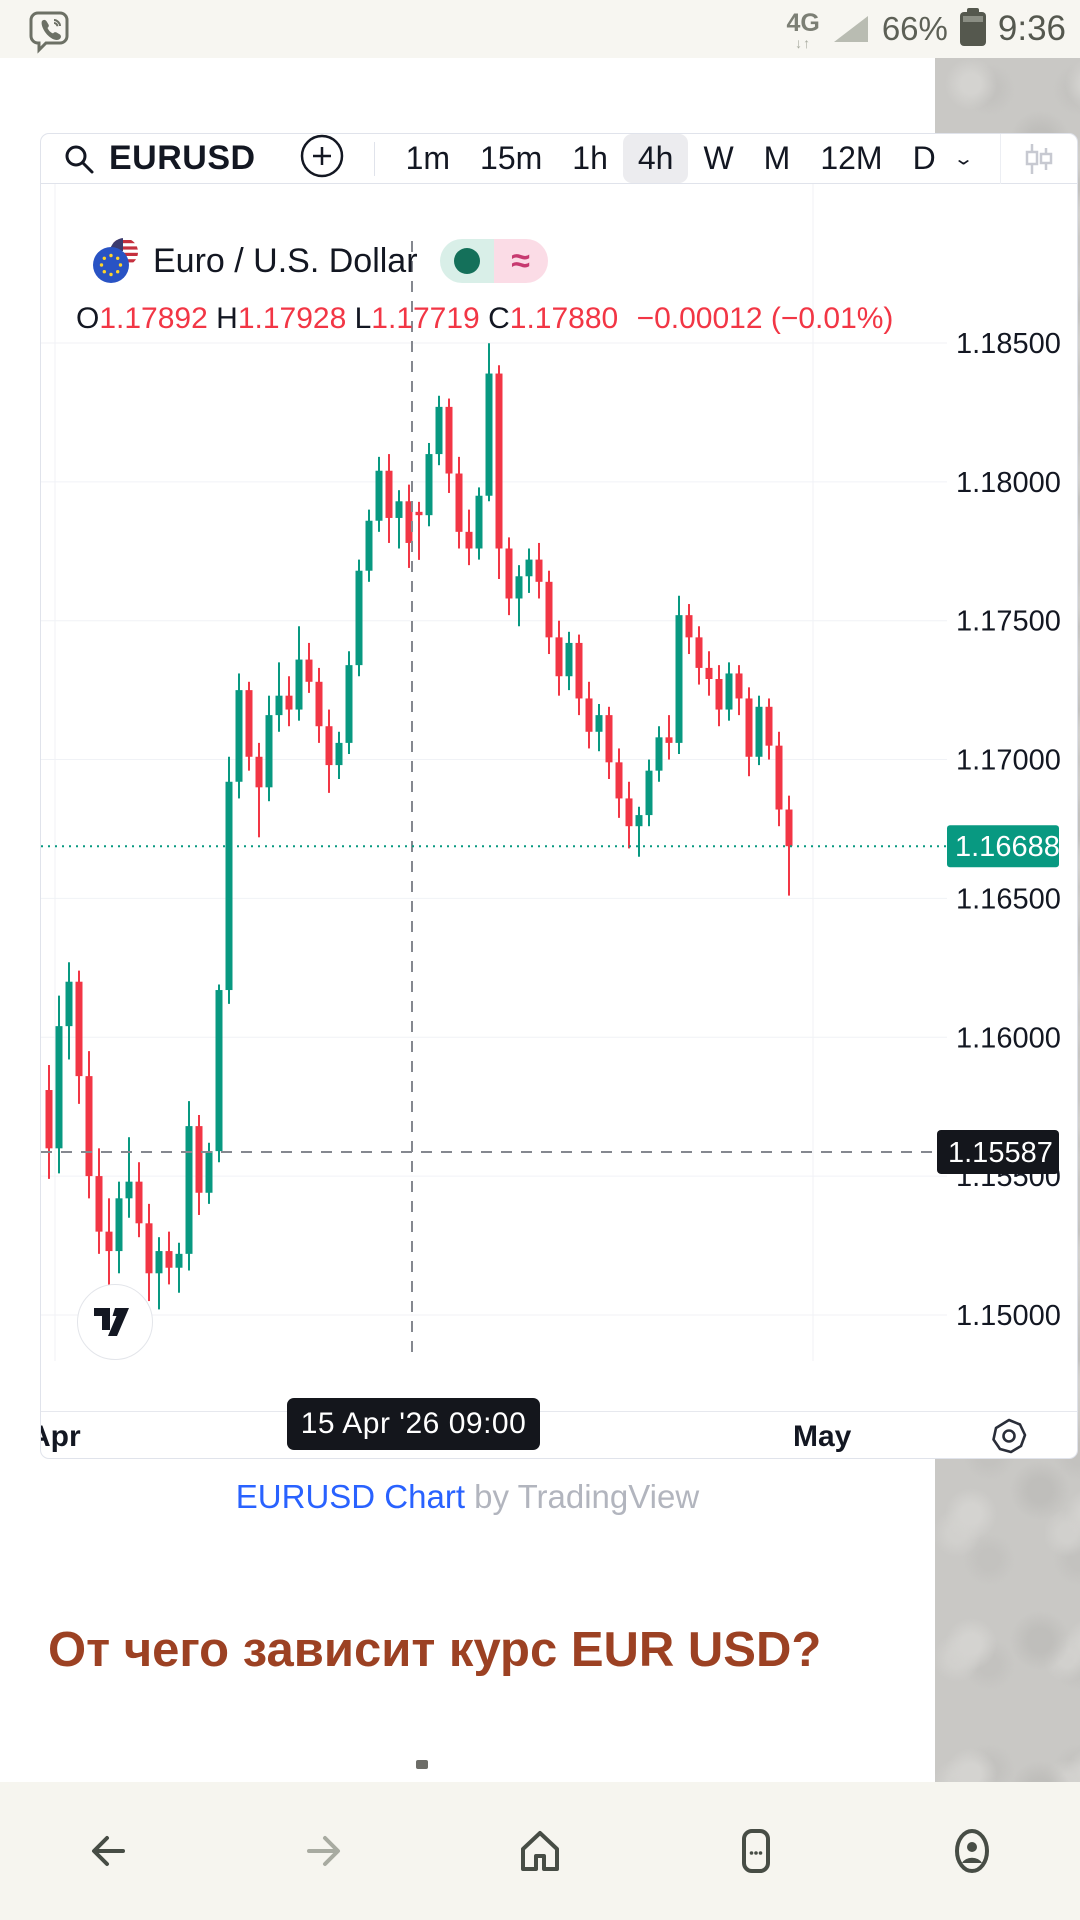 This screenshot has width=1080, height=1920. I want to click on timeframe-1m: 1m, so click(428, 158).